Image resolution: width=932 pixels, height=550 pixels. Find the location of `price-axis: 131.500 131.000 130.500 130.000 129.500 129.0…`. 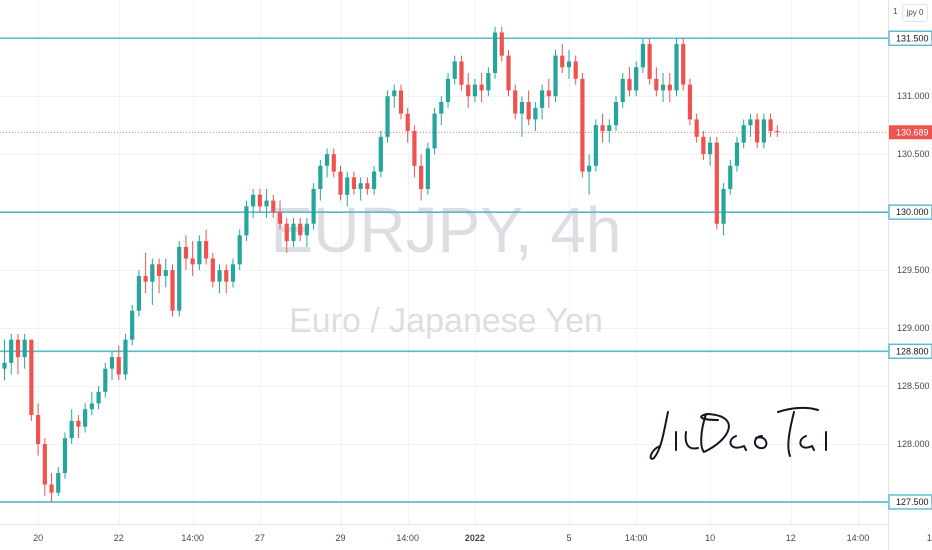

price-axis: 131.500 131.000 130.500 130.000 129.500 129.0… is located at coordinates (913, 270).